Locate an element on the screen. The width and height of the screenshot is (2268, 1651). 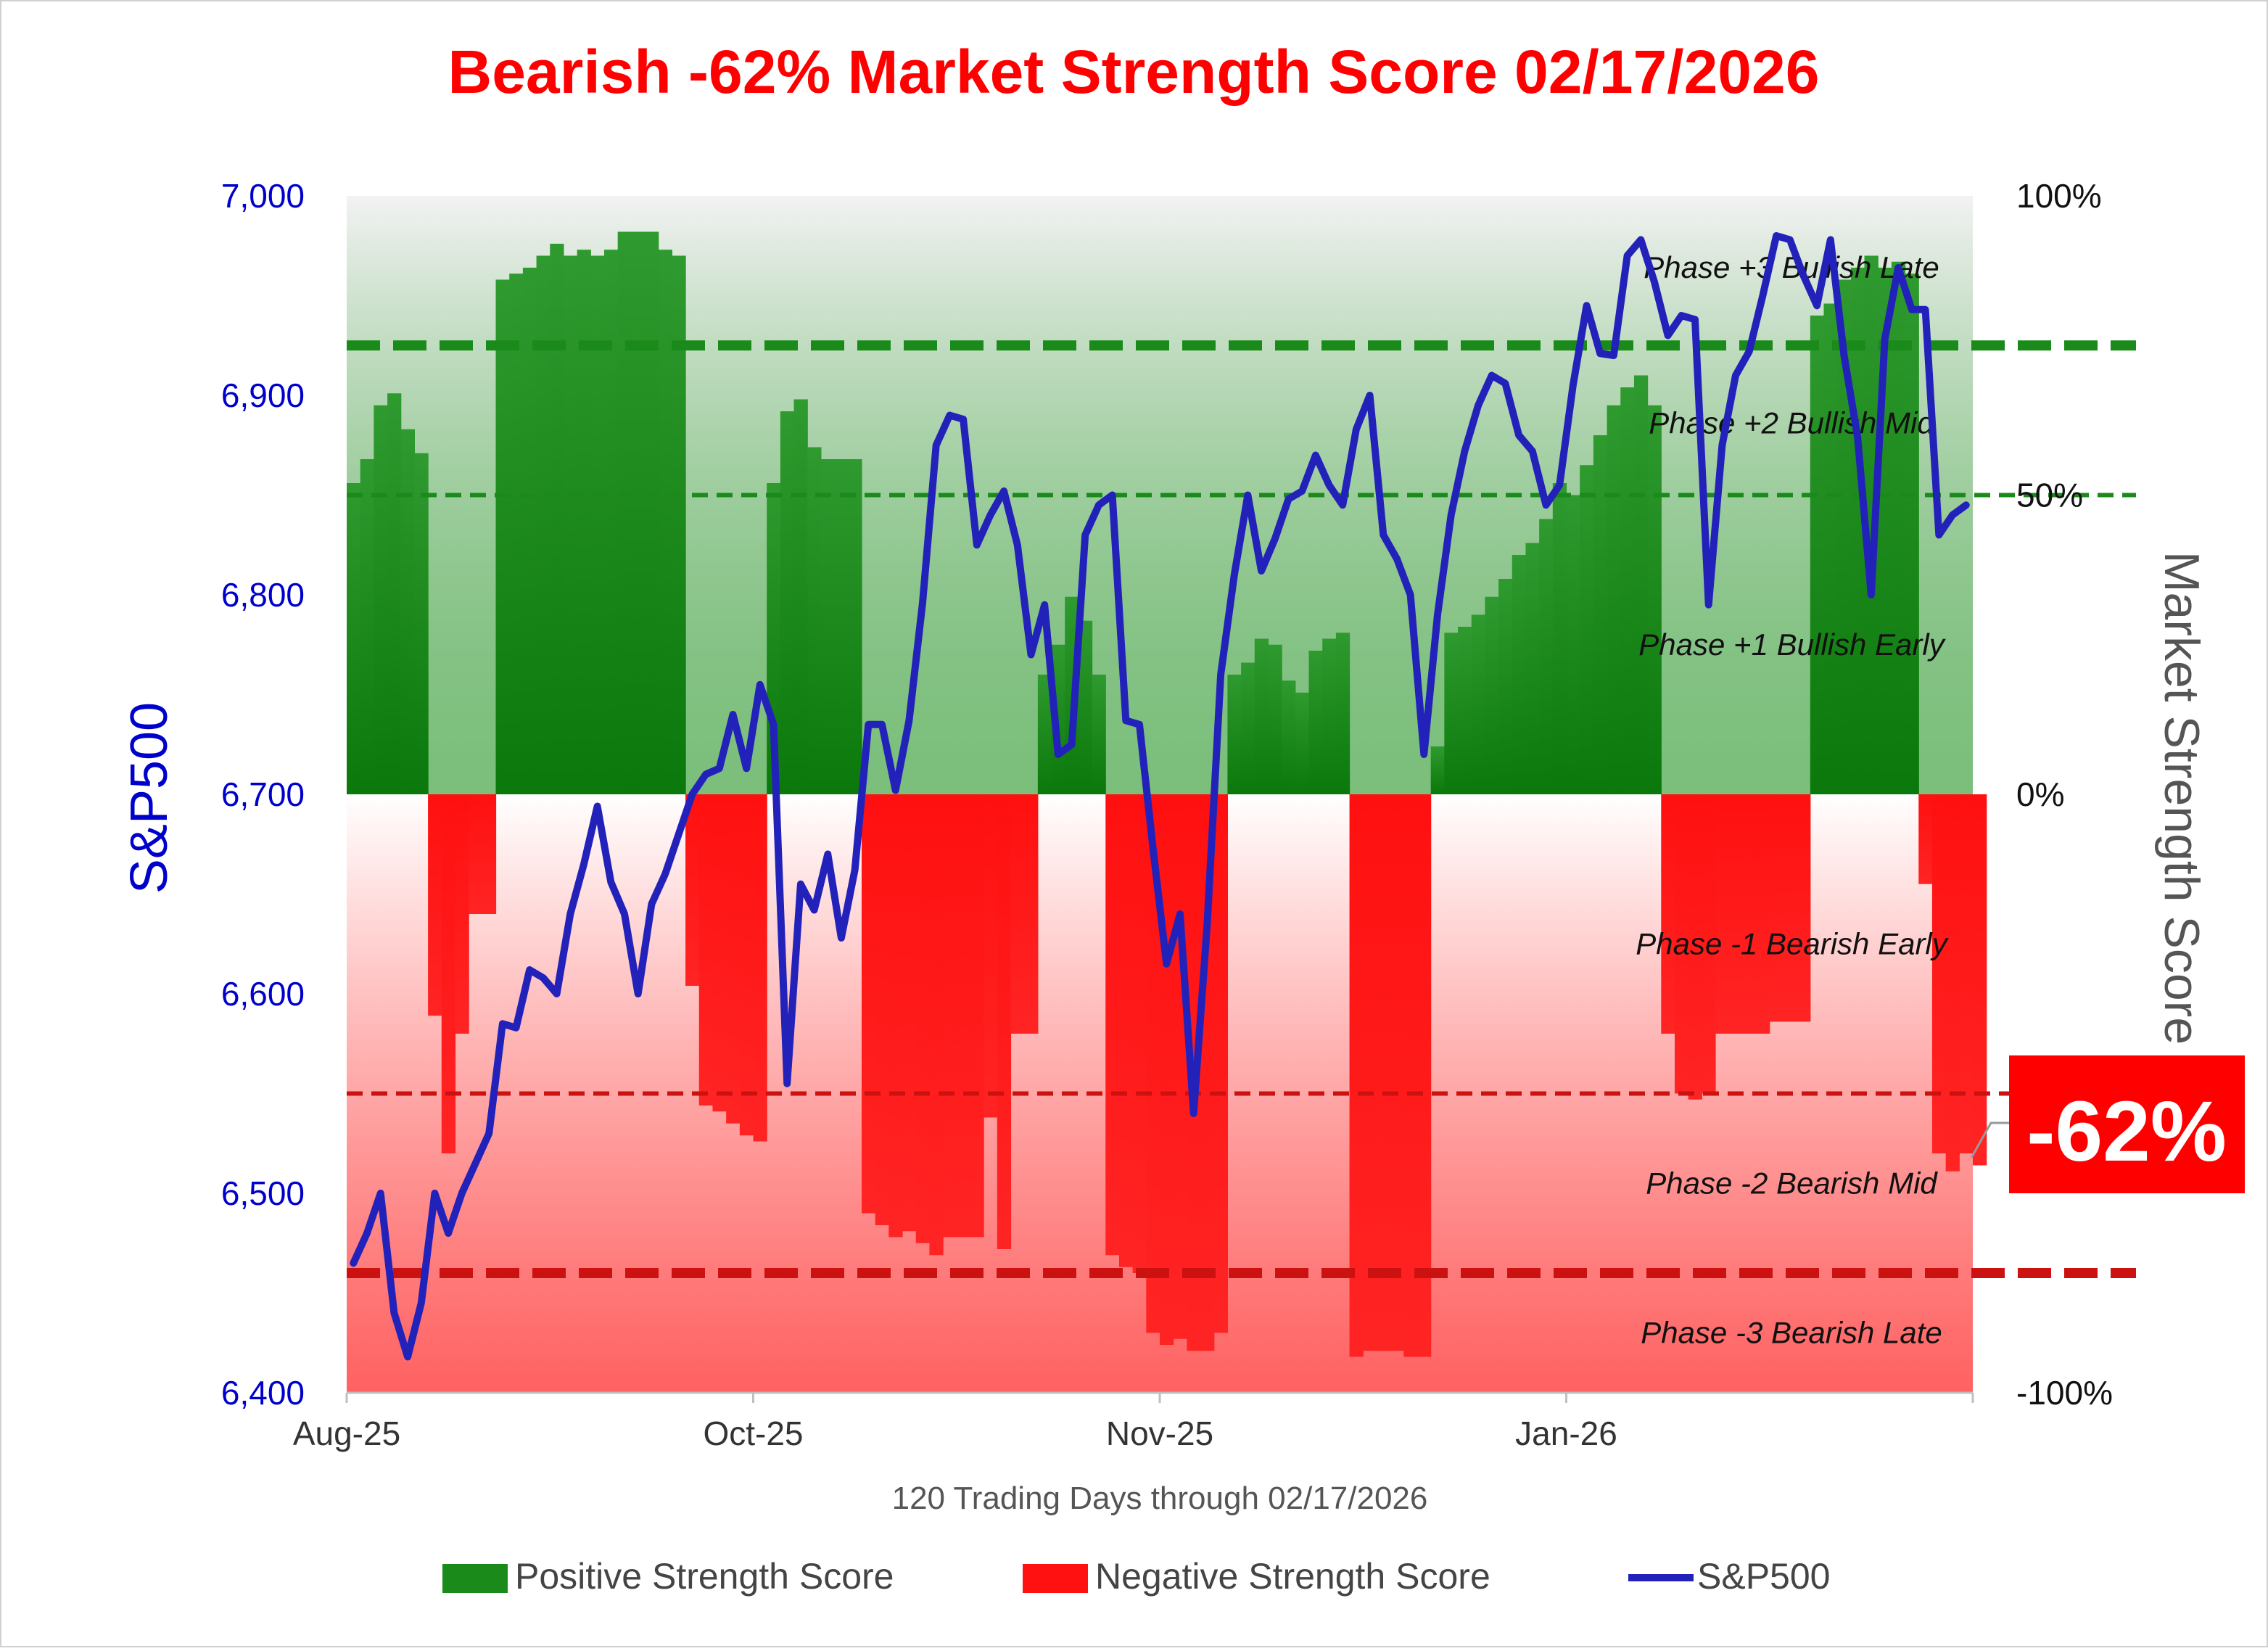
left-axis-ticks: 6,400 6,500 6,600 6,700 6,800 6,900 7,000 is located at coordinates (263, 794).